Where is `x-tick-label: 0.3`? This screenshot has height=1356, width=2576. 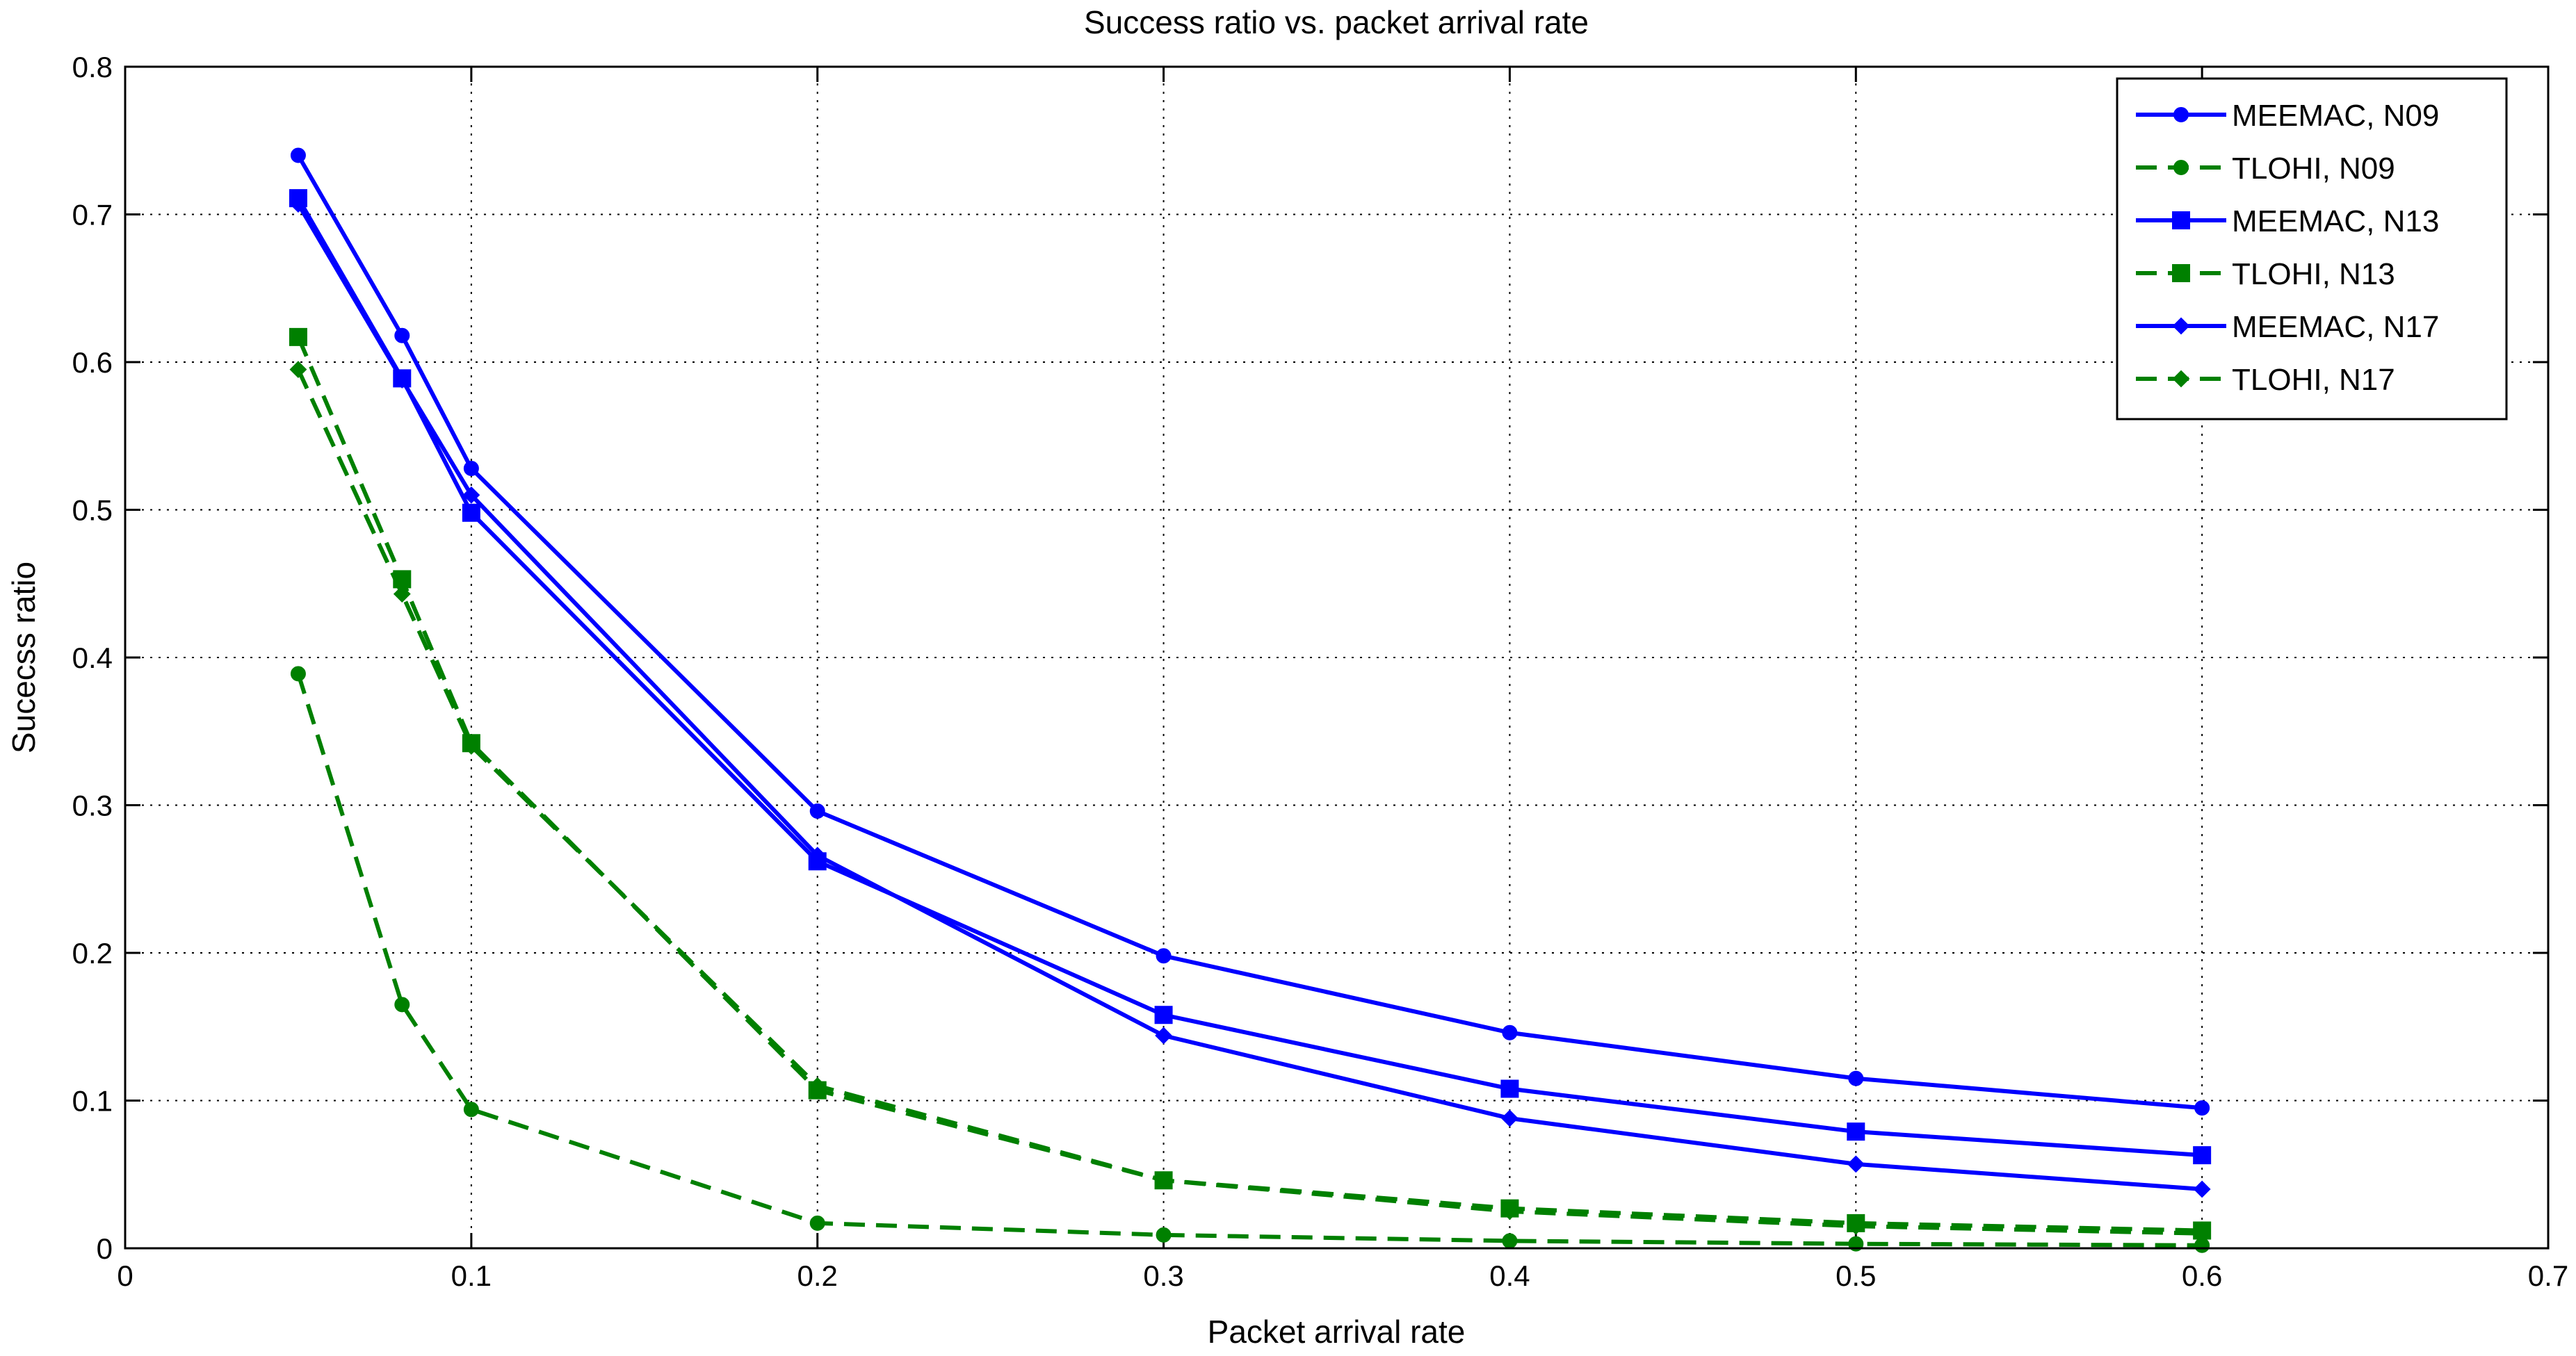 x-tick-label: 0.3 is located at coordinates (1163, 1275).